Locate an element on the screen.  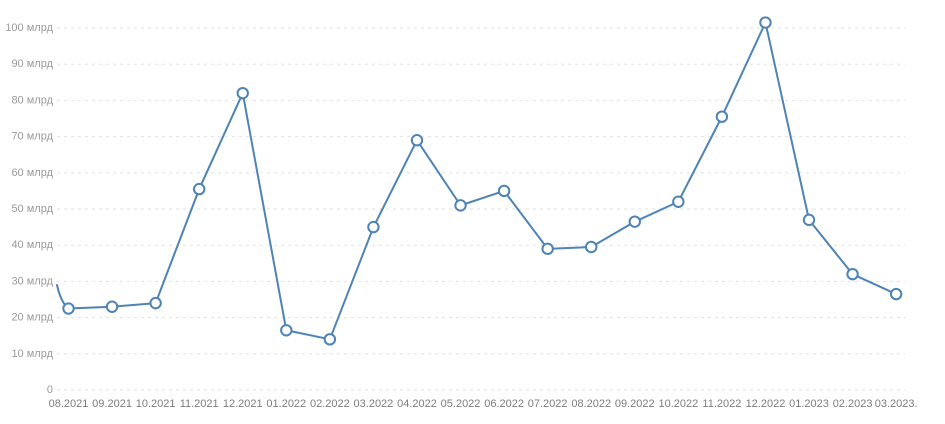
x-axis-label: 02.2022 is located at coordinates (330, 404).